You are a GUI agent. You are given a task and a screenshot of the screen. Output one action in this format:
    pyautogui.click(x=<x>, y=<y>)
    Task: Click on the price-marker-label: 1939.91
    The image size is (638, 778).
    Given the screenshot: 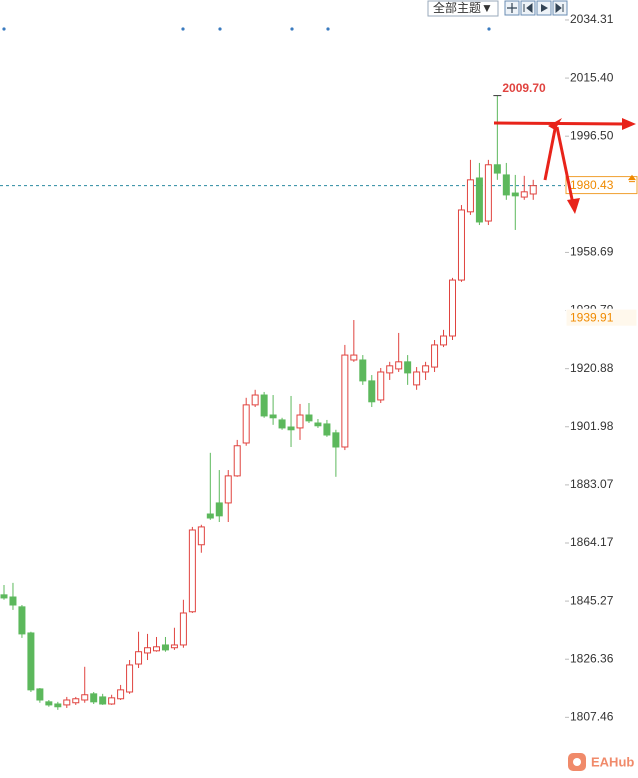 What is the action you would take?
    pyautogui.click(x=592, y=317)
    